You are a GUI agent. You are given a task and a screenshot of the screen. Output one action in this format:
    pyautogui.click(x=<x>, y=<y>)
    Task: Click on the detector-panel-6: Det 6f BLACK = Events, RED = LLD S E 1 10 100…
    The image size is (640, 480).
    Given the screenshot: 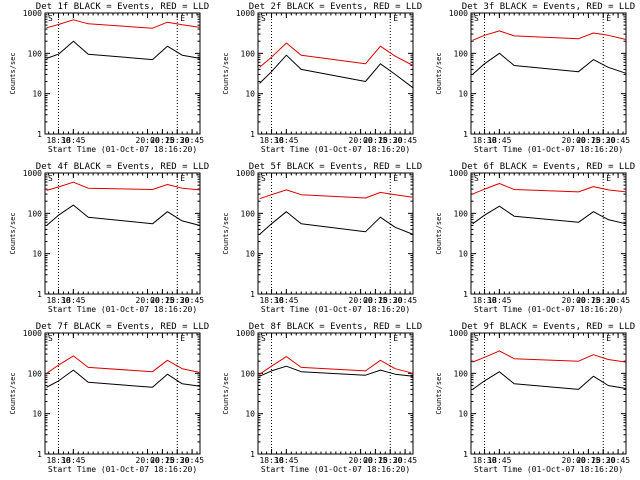 What is the action you would take?
    pyautogui.click(x=535, y=238)
    